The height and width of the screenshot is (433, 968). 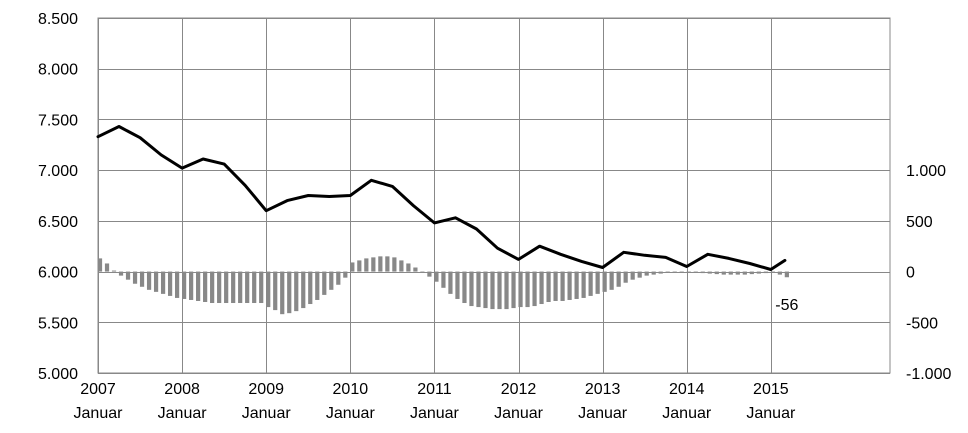 I want to click on right-tick-label: -500, so click(x=922, y=323).